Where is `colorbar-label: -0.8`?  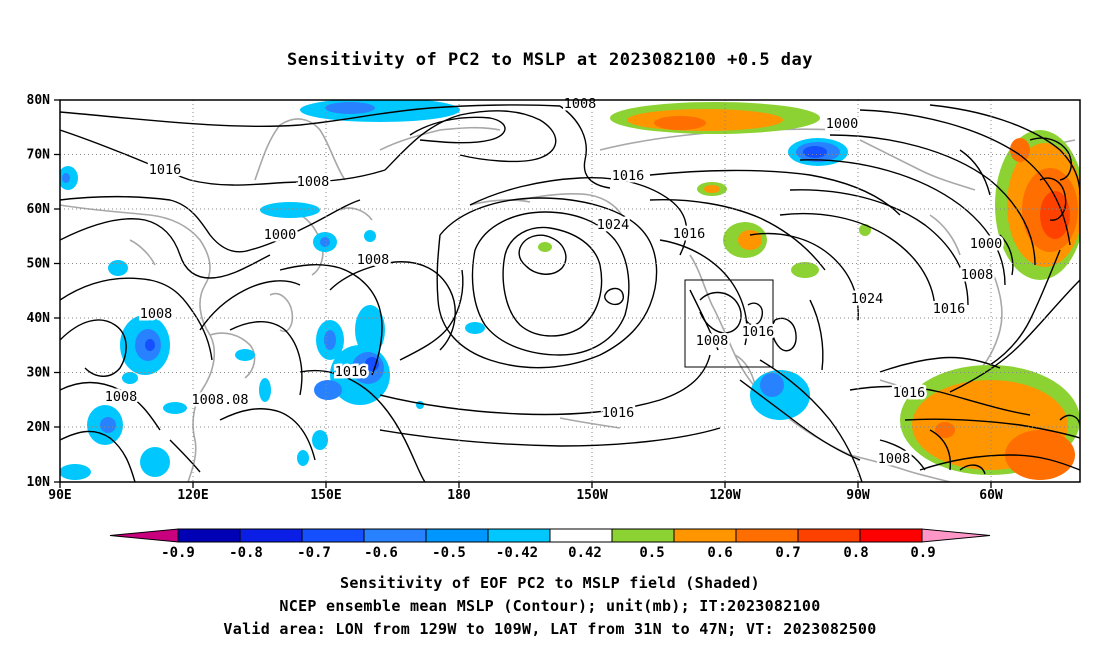 colorbar-label: -0.8 is located at coordinates (246, 553).